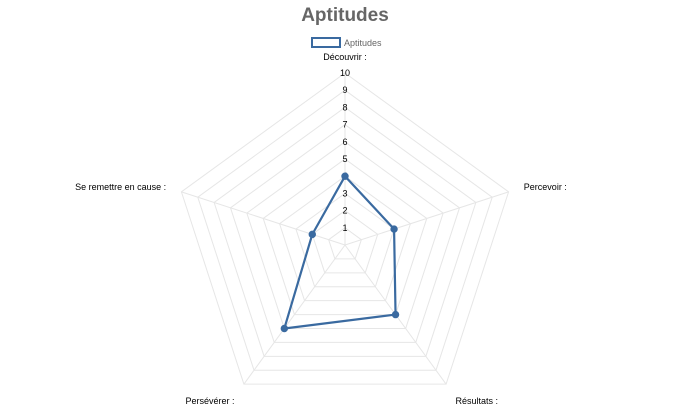  What do you see at coordinates (345, 15) in the screenshot?
I see `chart-title: Aptitudes` at bounding box center [345, 15].